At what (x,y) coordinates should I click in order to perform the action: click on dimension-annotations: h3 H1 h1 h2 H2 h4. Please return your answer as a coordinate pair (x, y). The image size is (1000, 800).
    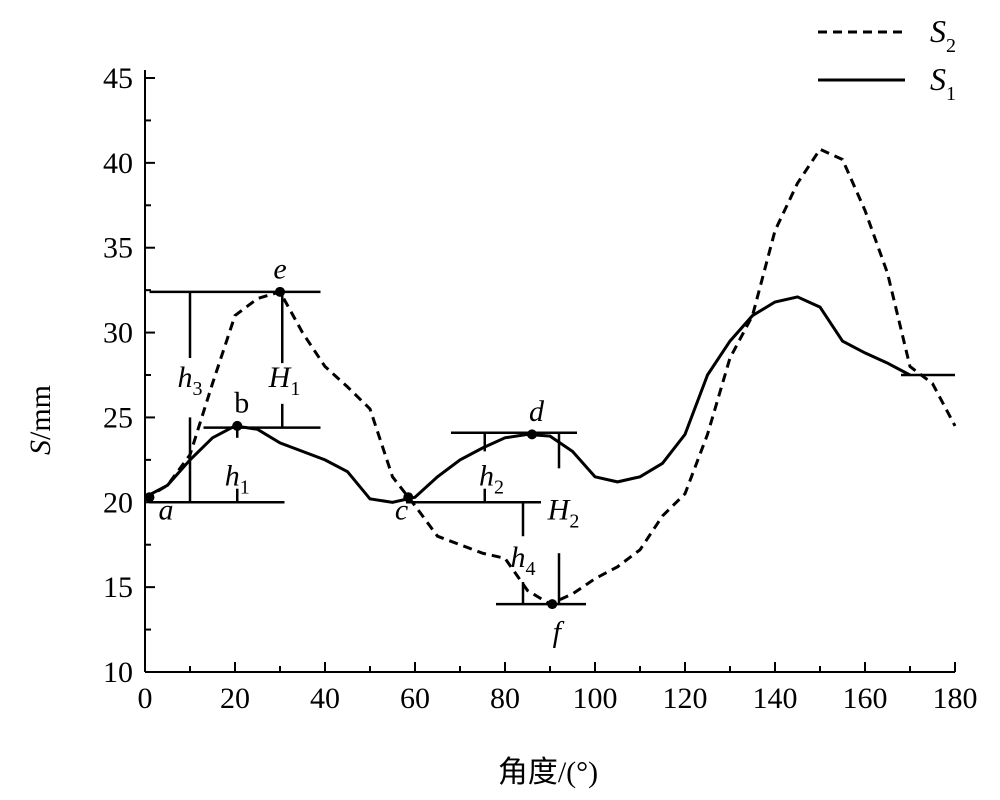
    Looking at the image, I should click on (379, 470).